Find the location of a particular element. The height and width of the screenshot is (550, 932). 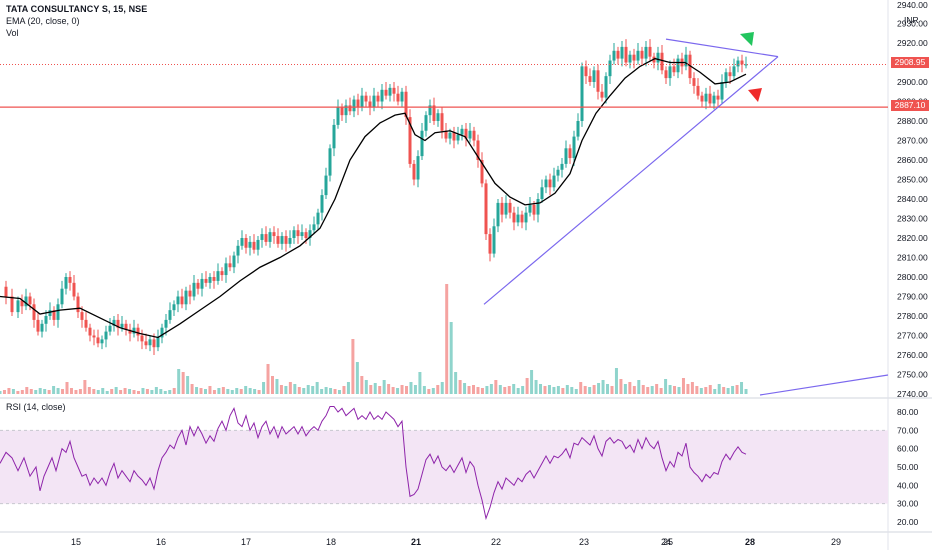

volume-legend: Vol is located at coordinates (12, 33).